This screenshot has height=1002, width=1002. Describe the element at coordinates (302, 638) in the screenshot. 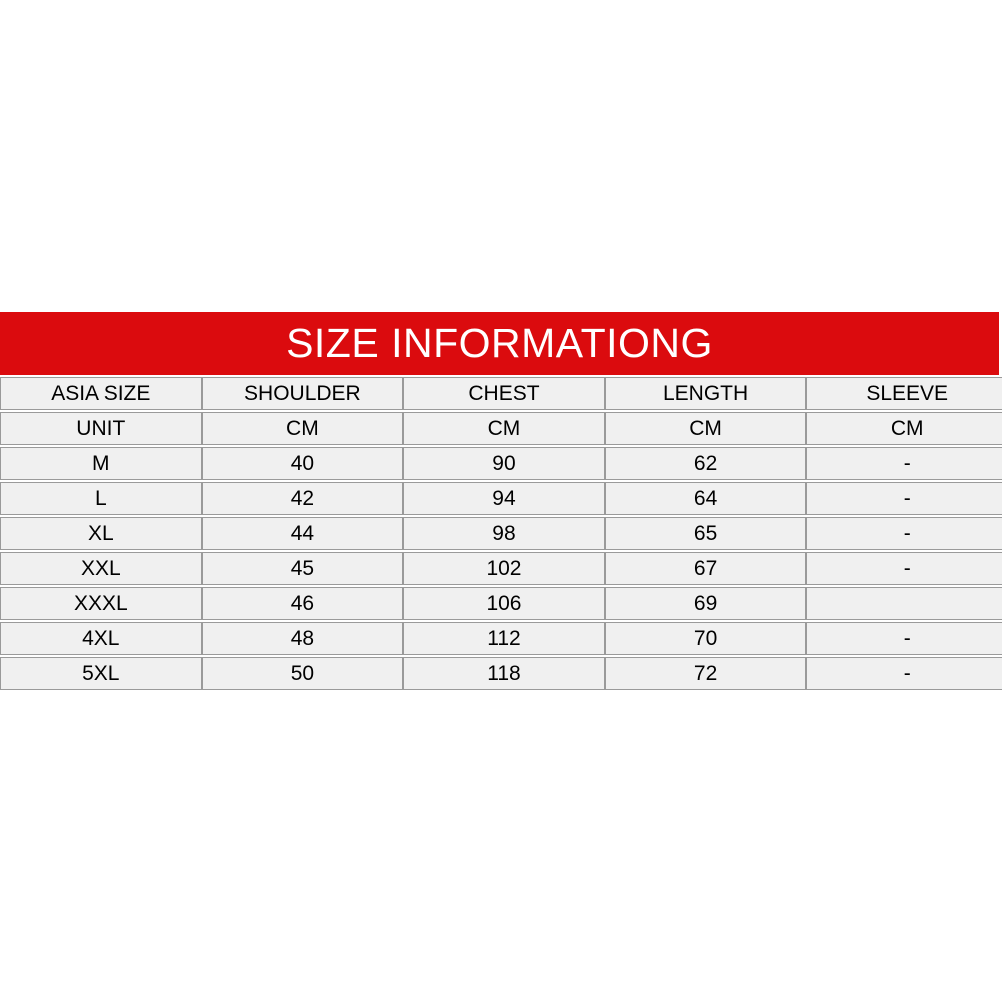

I see `table-cell: 48` at that location.